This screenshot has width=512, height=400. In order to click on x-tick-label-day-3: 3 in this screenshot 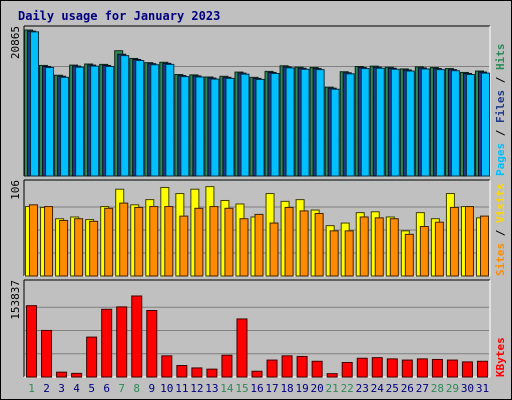, I will do `click(61, 388)`.